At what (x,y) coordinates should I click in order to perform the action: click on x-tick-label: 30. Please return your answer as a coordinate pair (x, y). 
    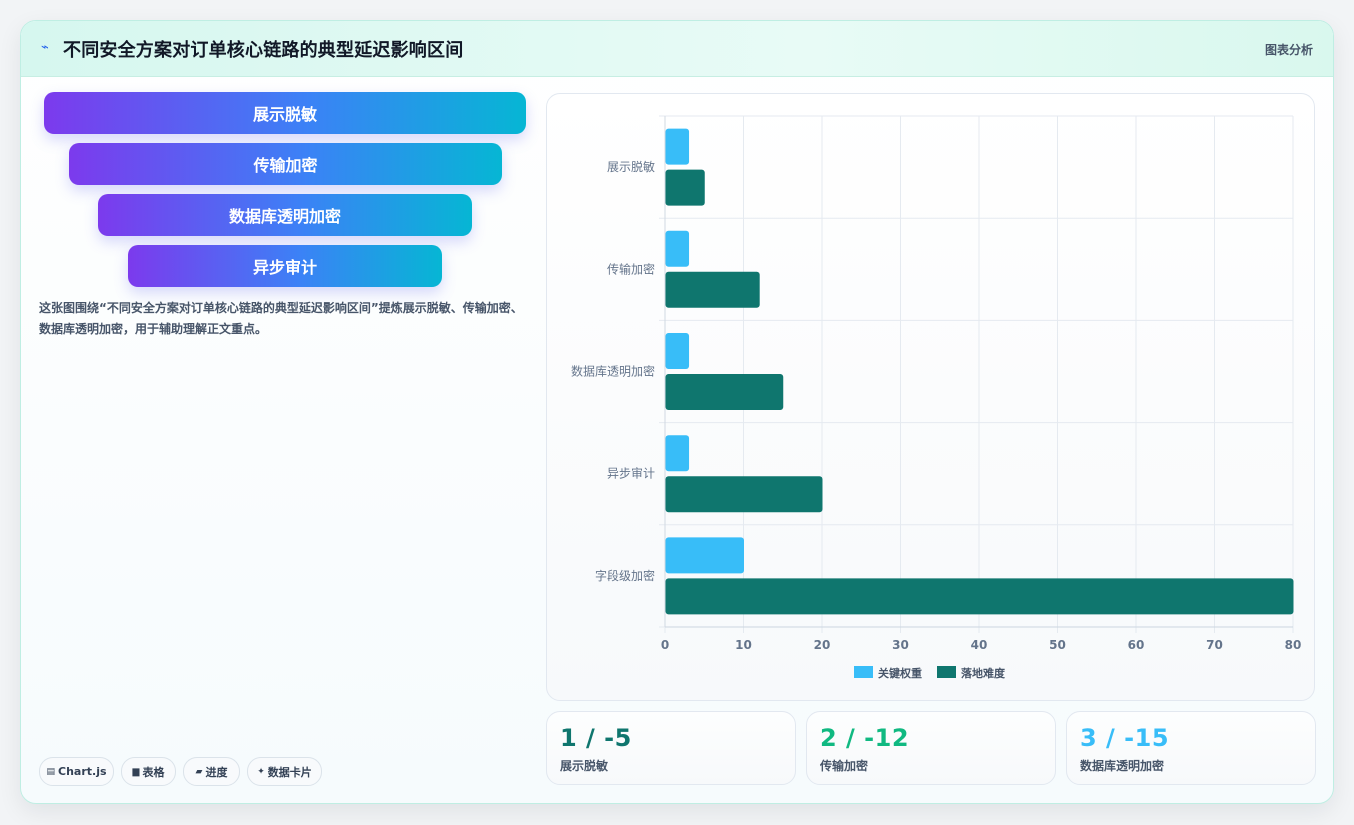
    Looking at the image, I should click on (900, 645).